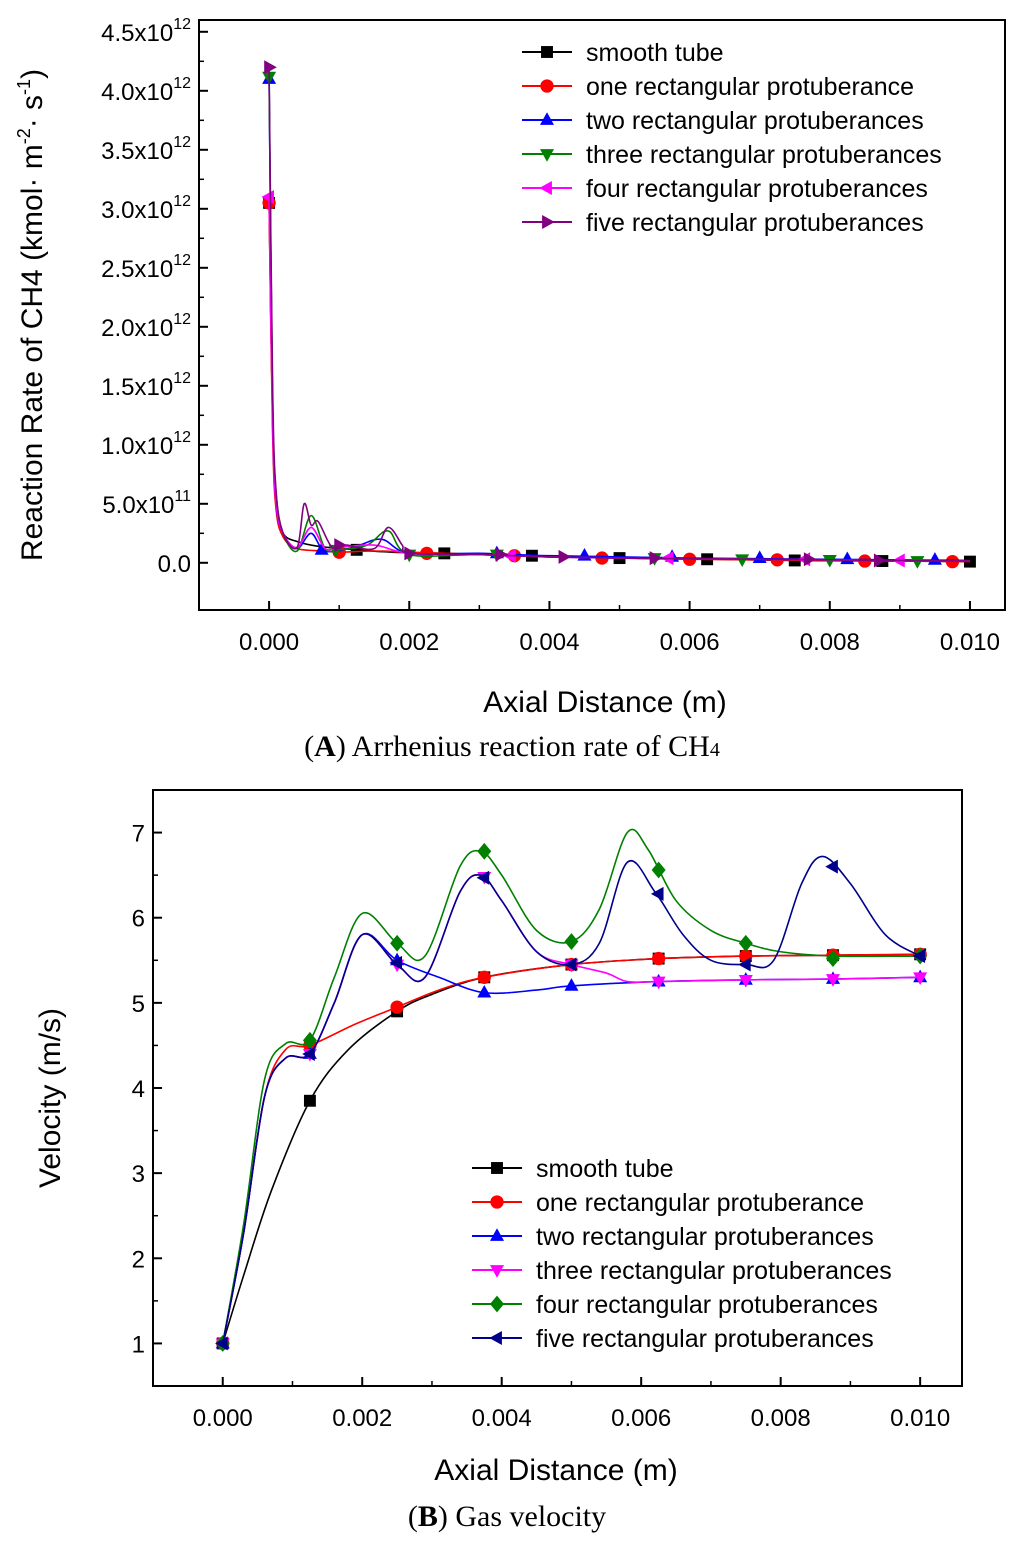 This screenshot has height=1541, width=1024. I want to click on b-legend-entry: smooth tube, so click(573, 1169).